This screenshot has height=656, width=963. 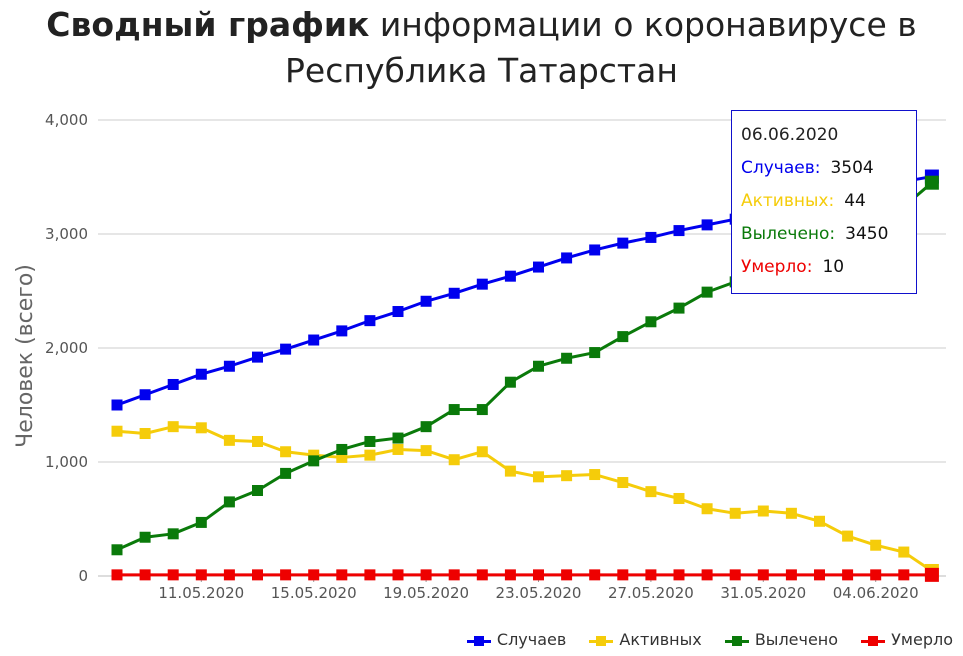 What do you see at coordinates (907, 639) in the screenshot?
I see `legend-item-deaths: Умерло` at bounding box center [907, 639].